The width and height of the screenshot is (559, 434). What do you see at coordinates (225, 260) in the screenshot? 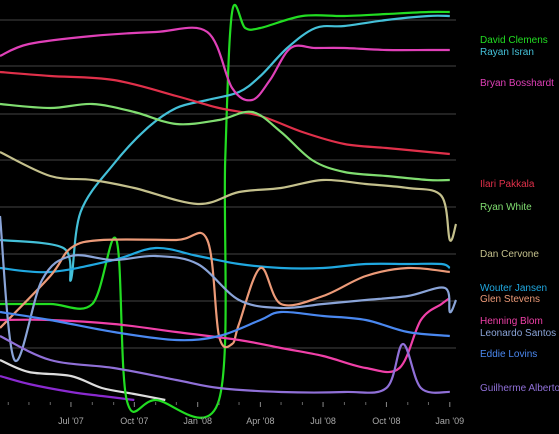
I see `series-line-wouter-jansen` at bounding box center [225, 260].